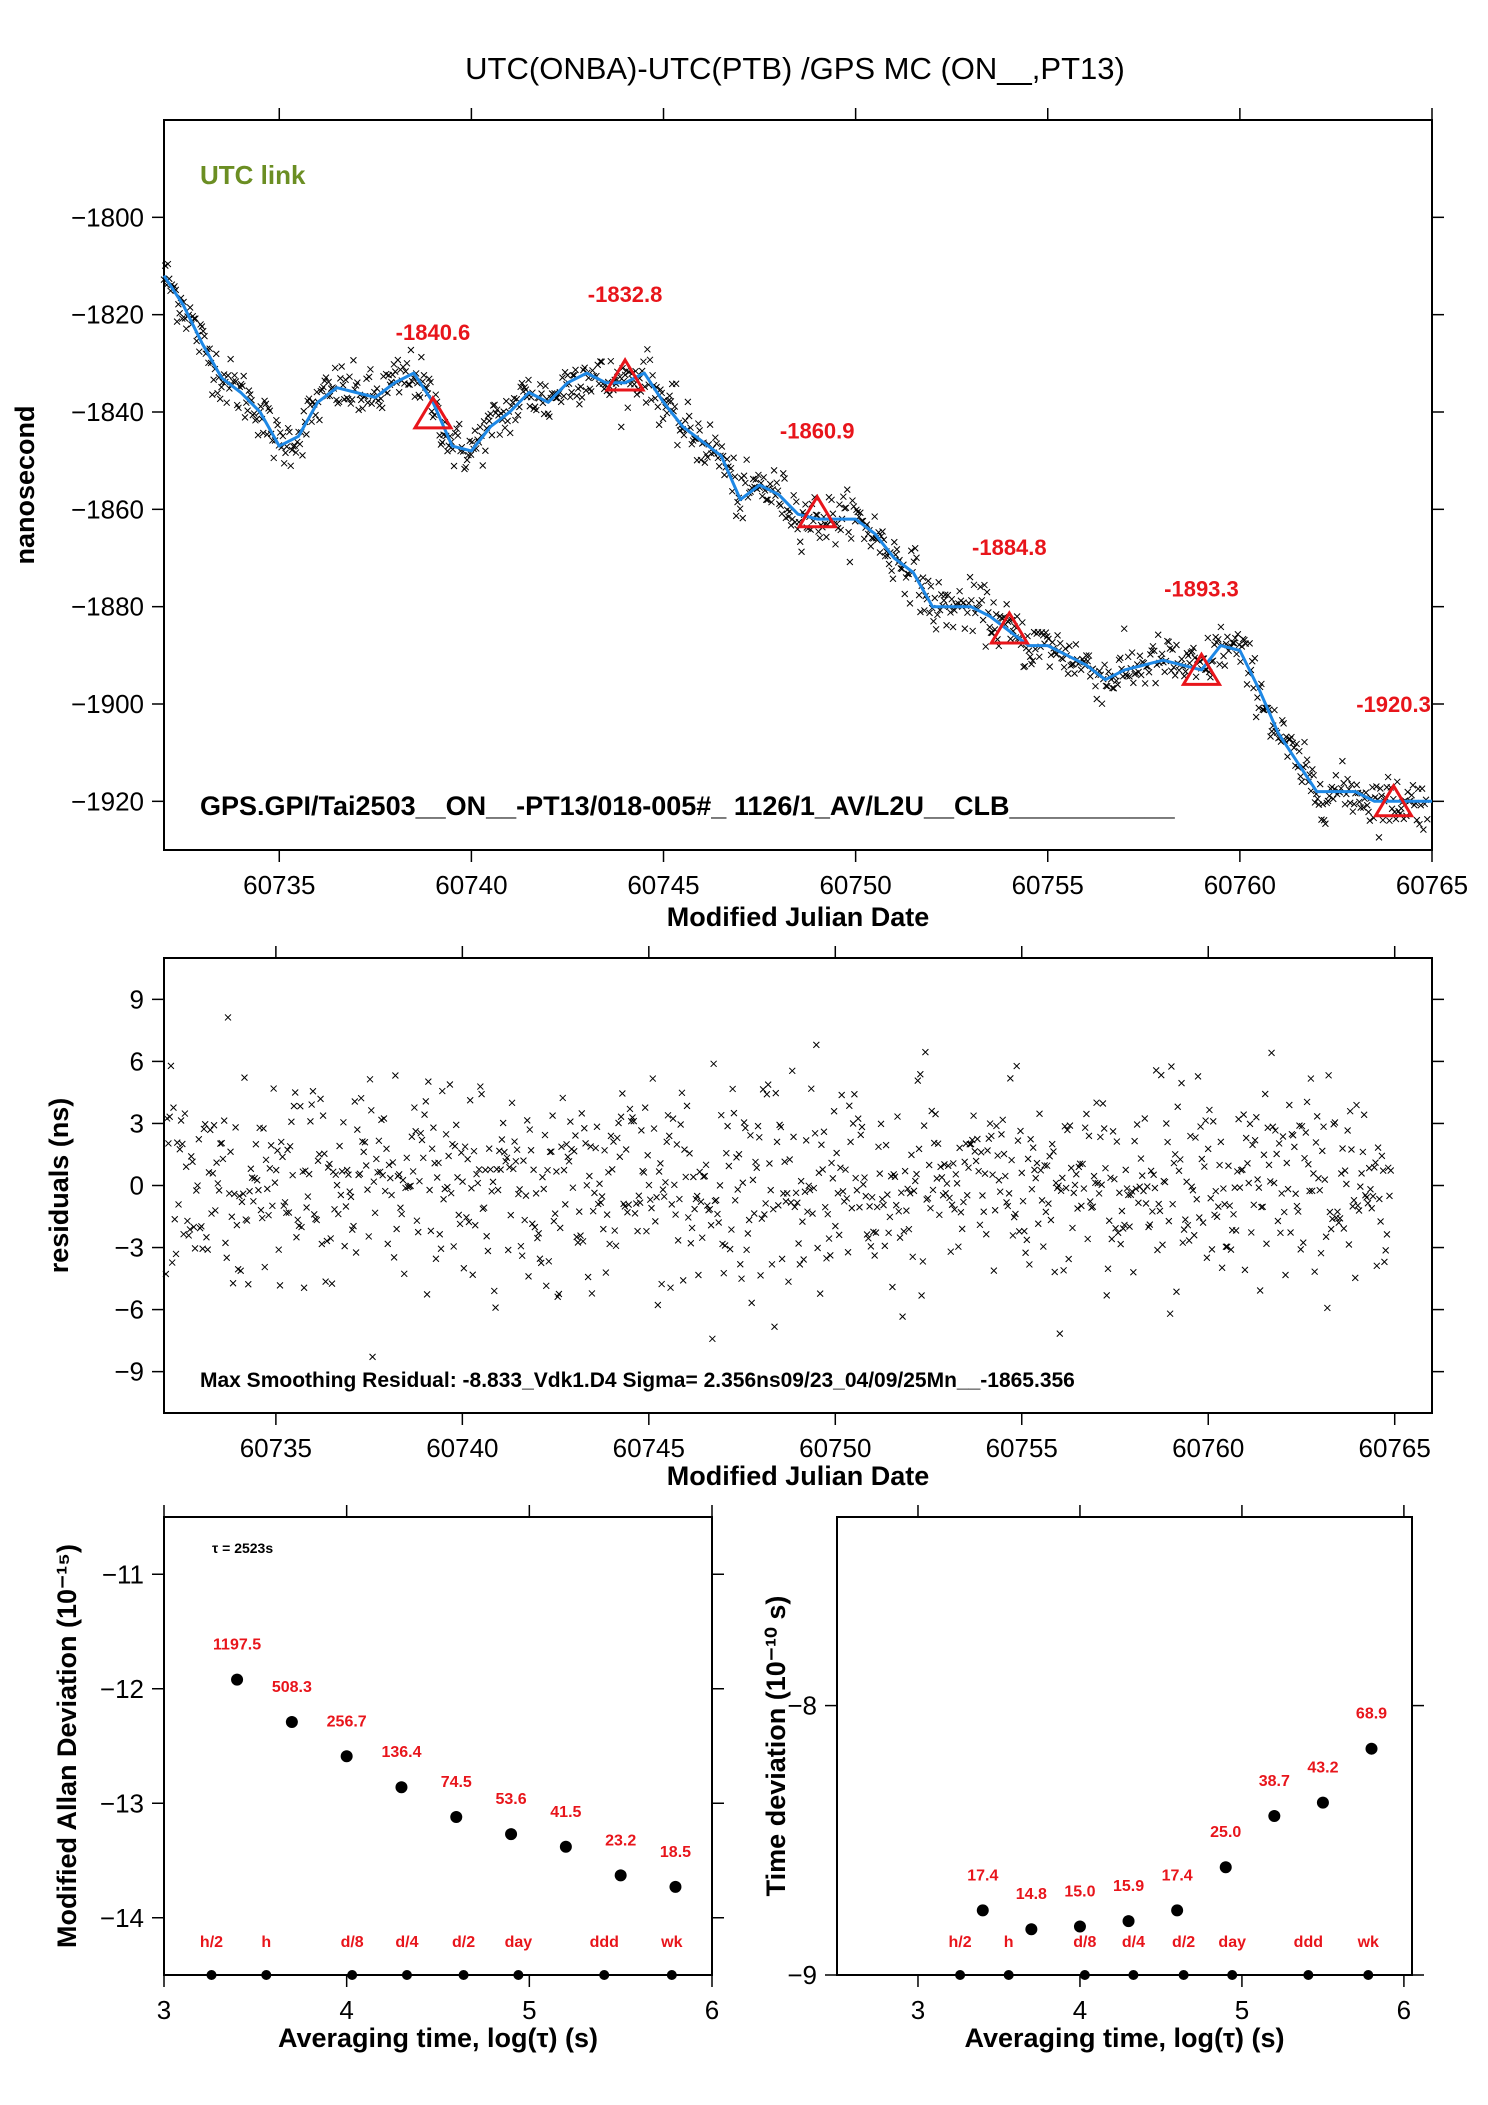  I want to click on tdev-point, so click(1274, 1816).